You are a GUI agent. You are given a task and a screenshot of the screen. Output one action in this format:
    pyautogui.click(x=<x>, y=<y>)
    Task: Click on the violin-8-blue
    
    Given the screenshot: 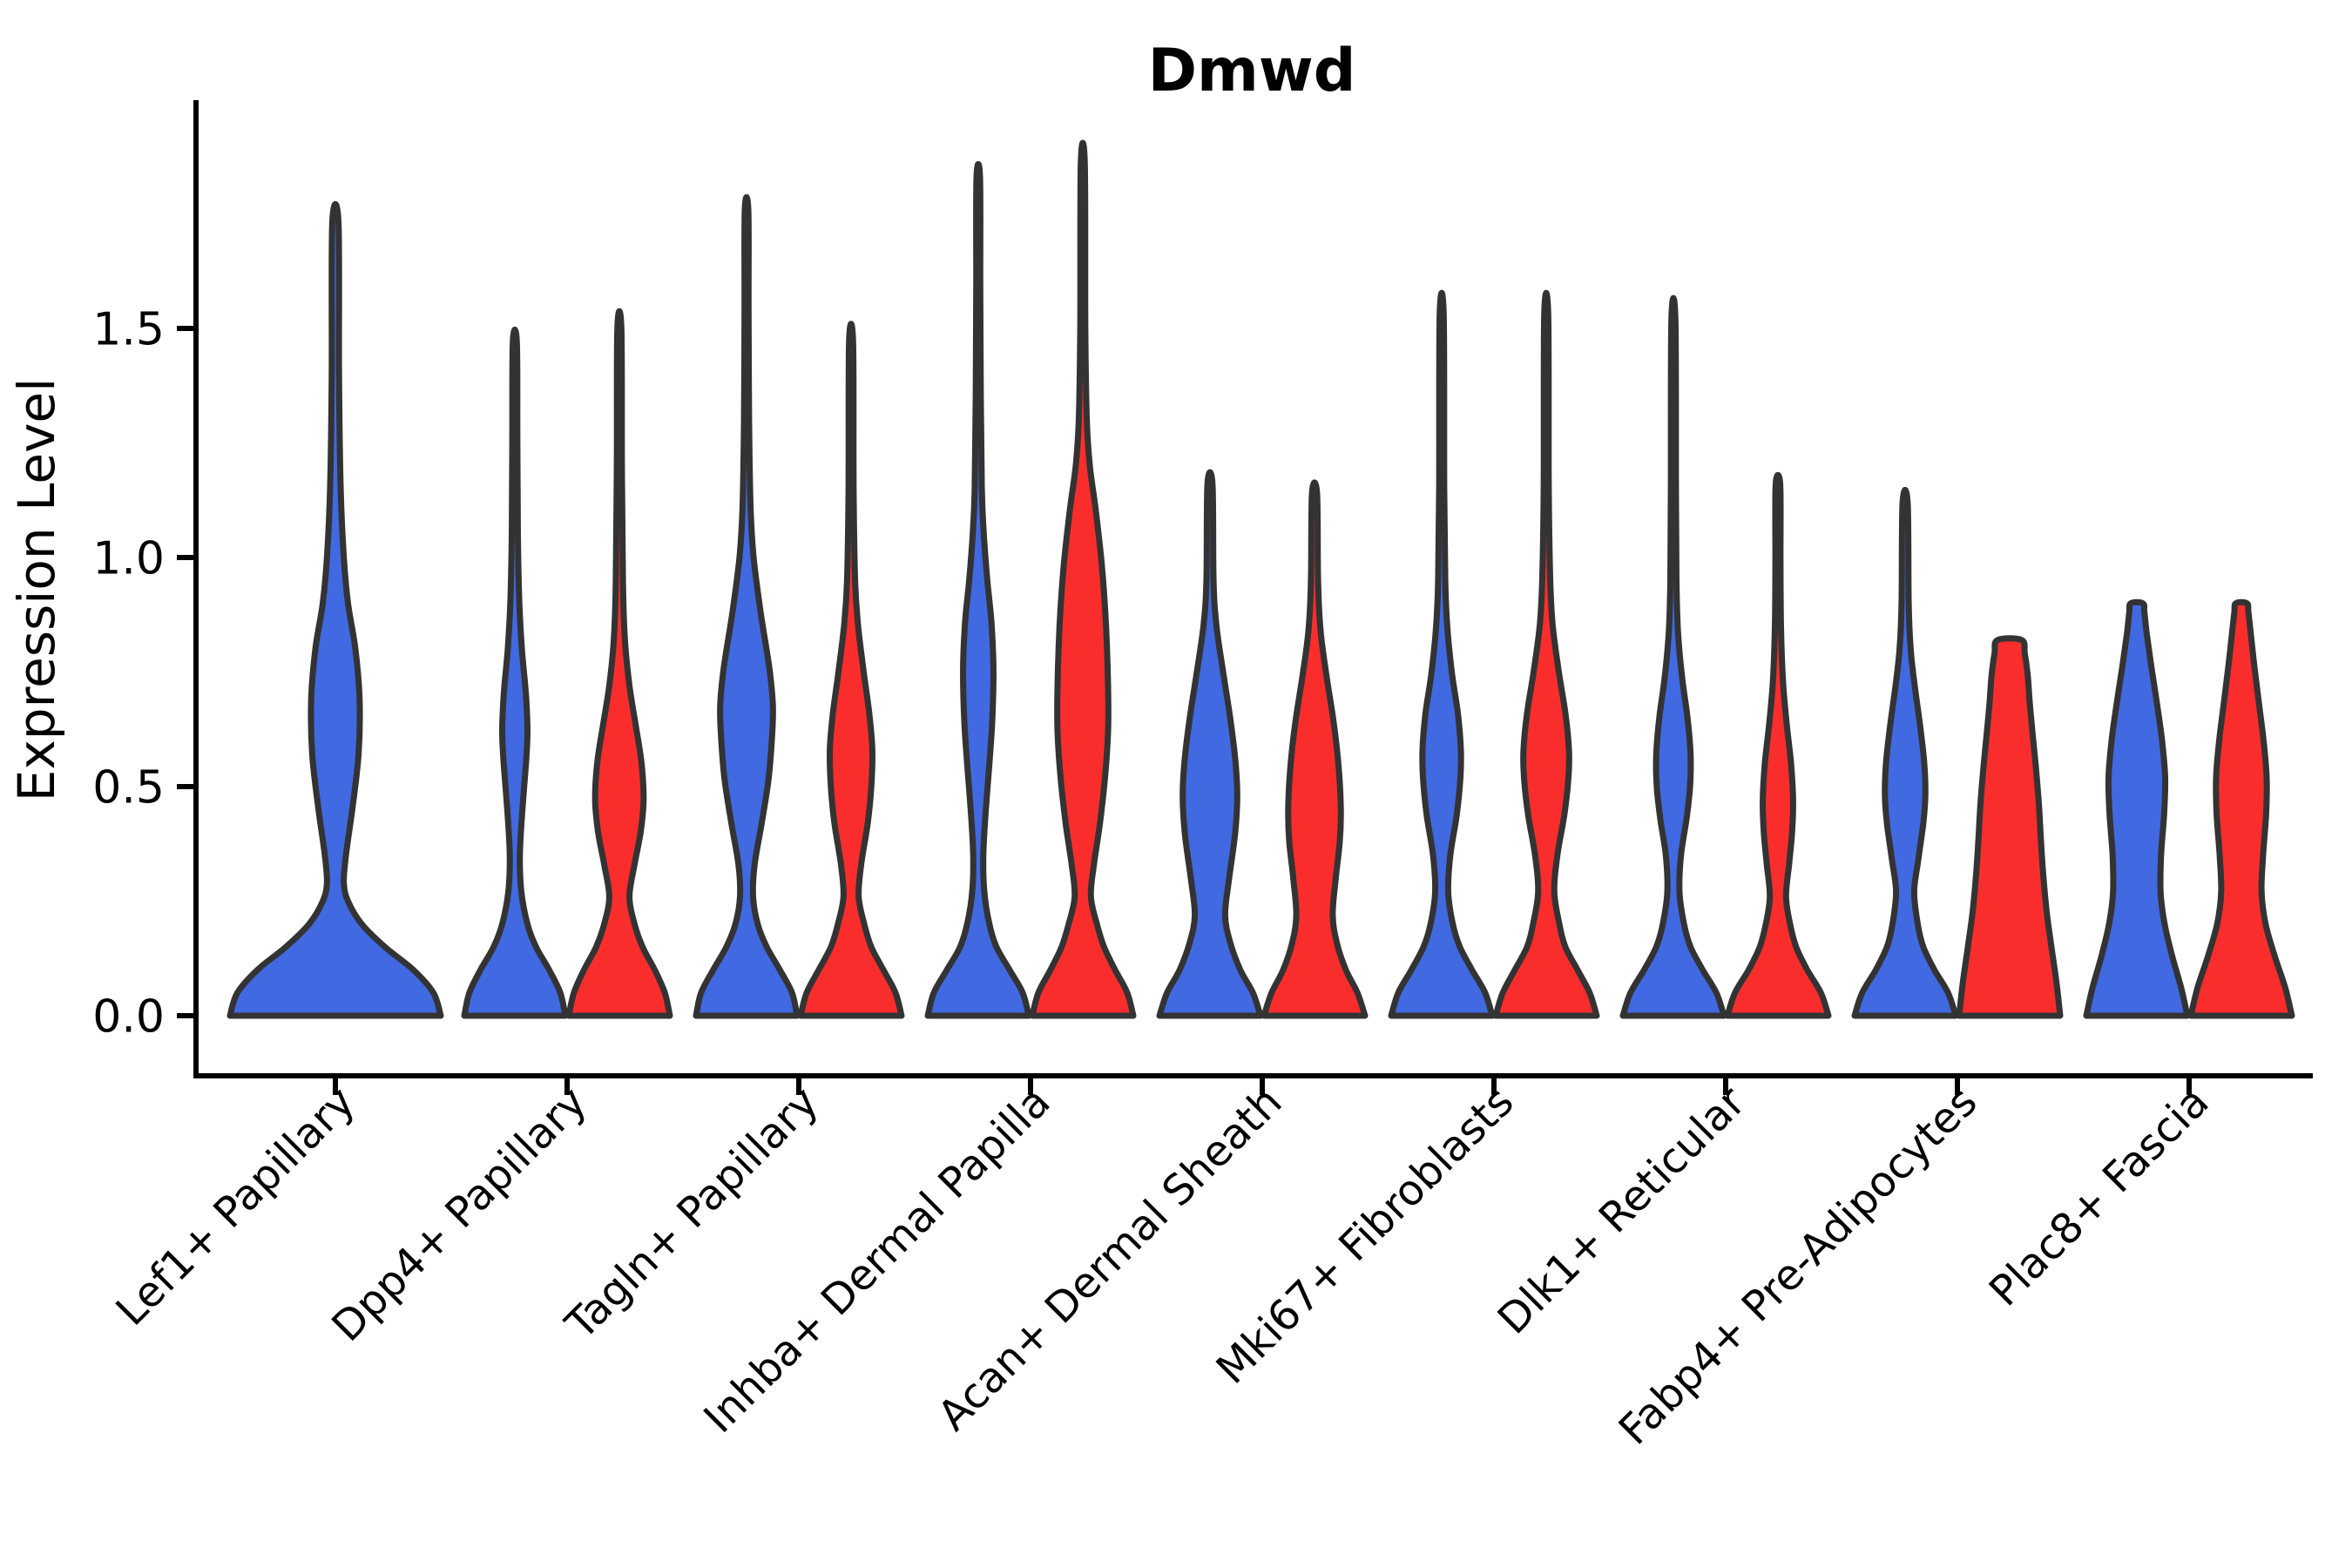 What is the action you would take?
    pyautogui.click(x=1905, y=752)
    